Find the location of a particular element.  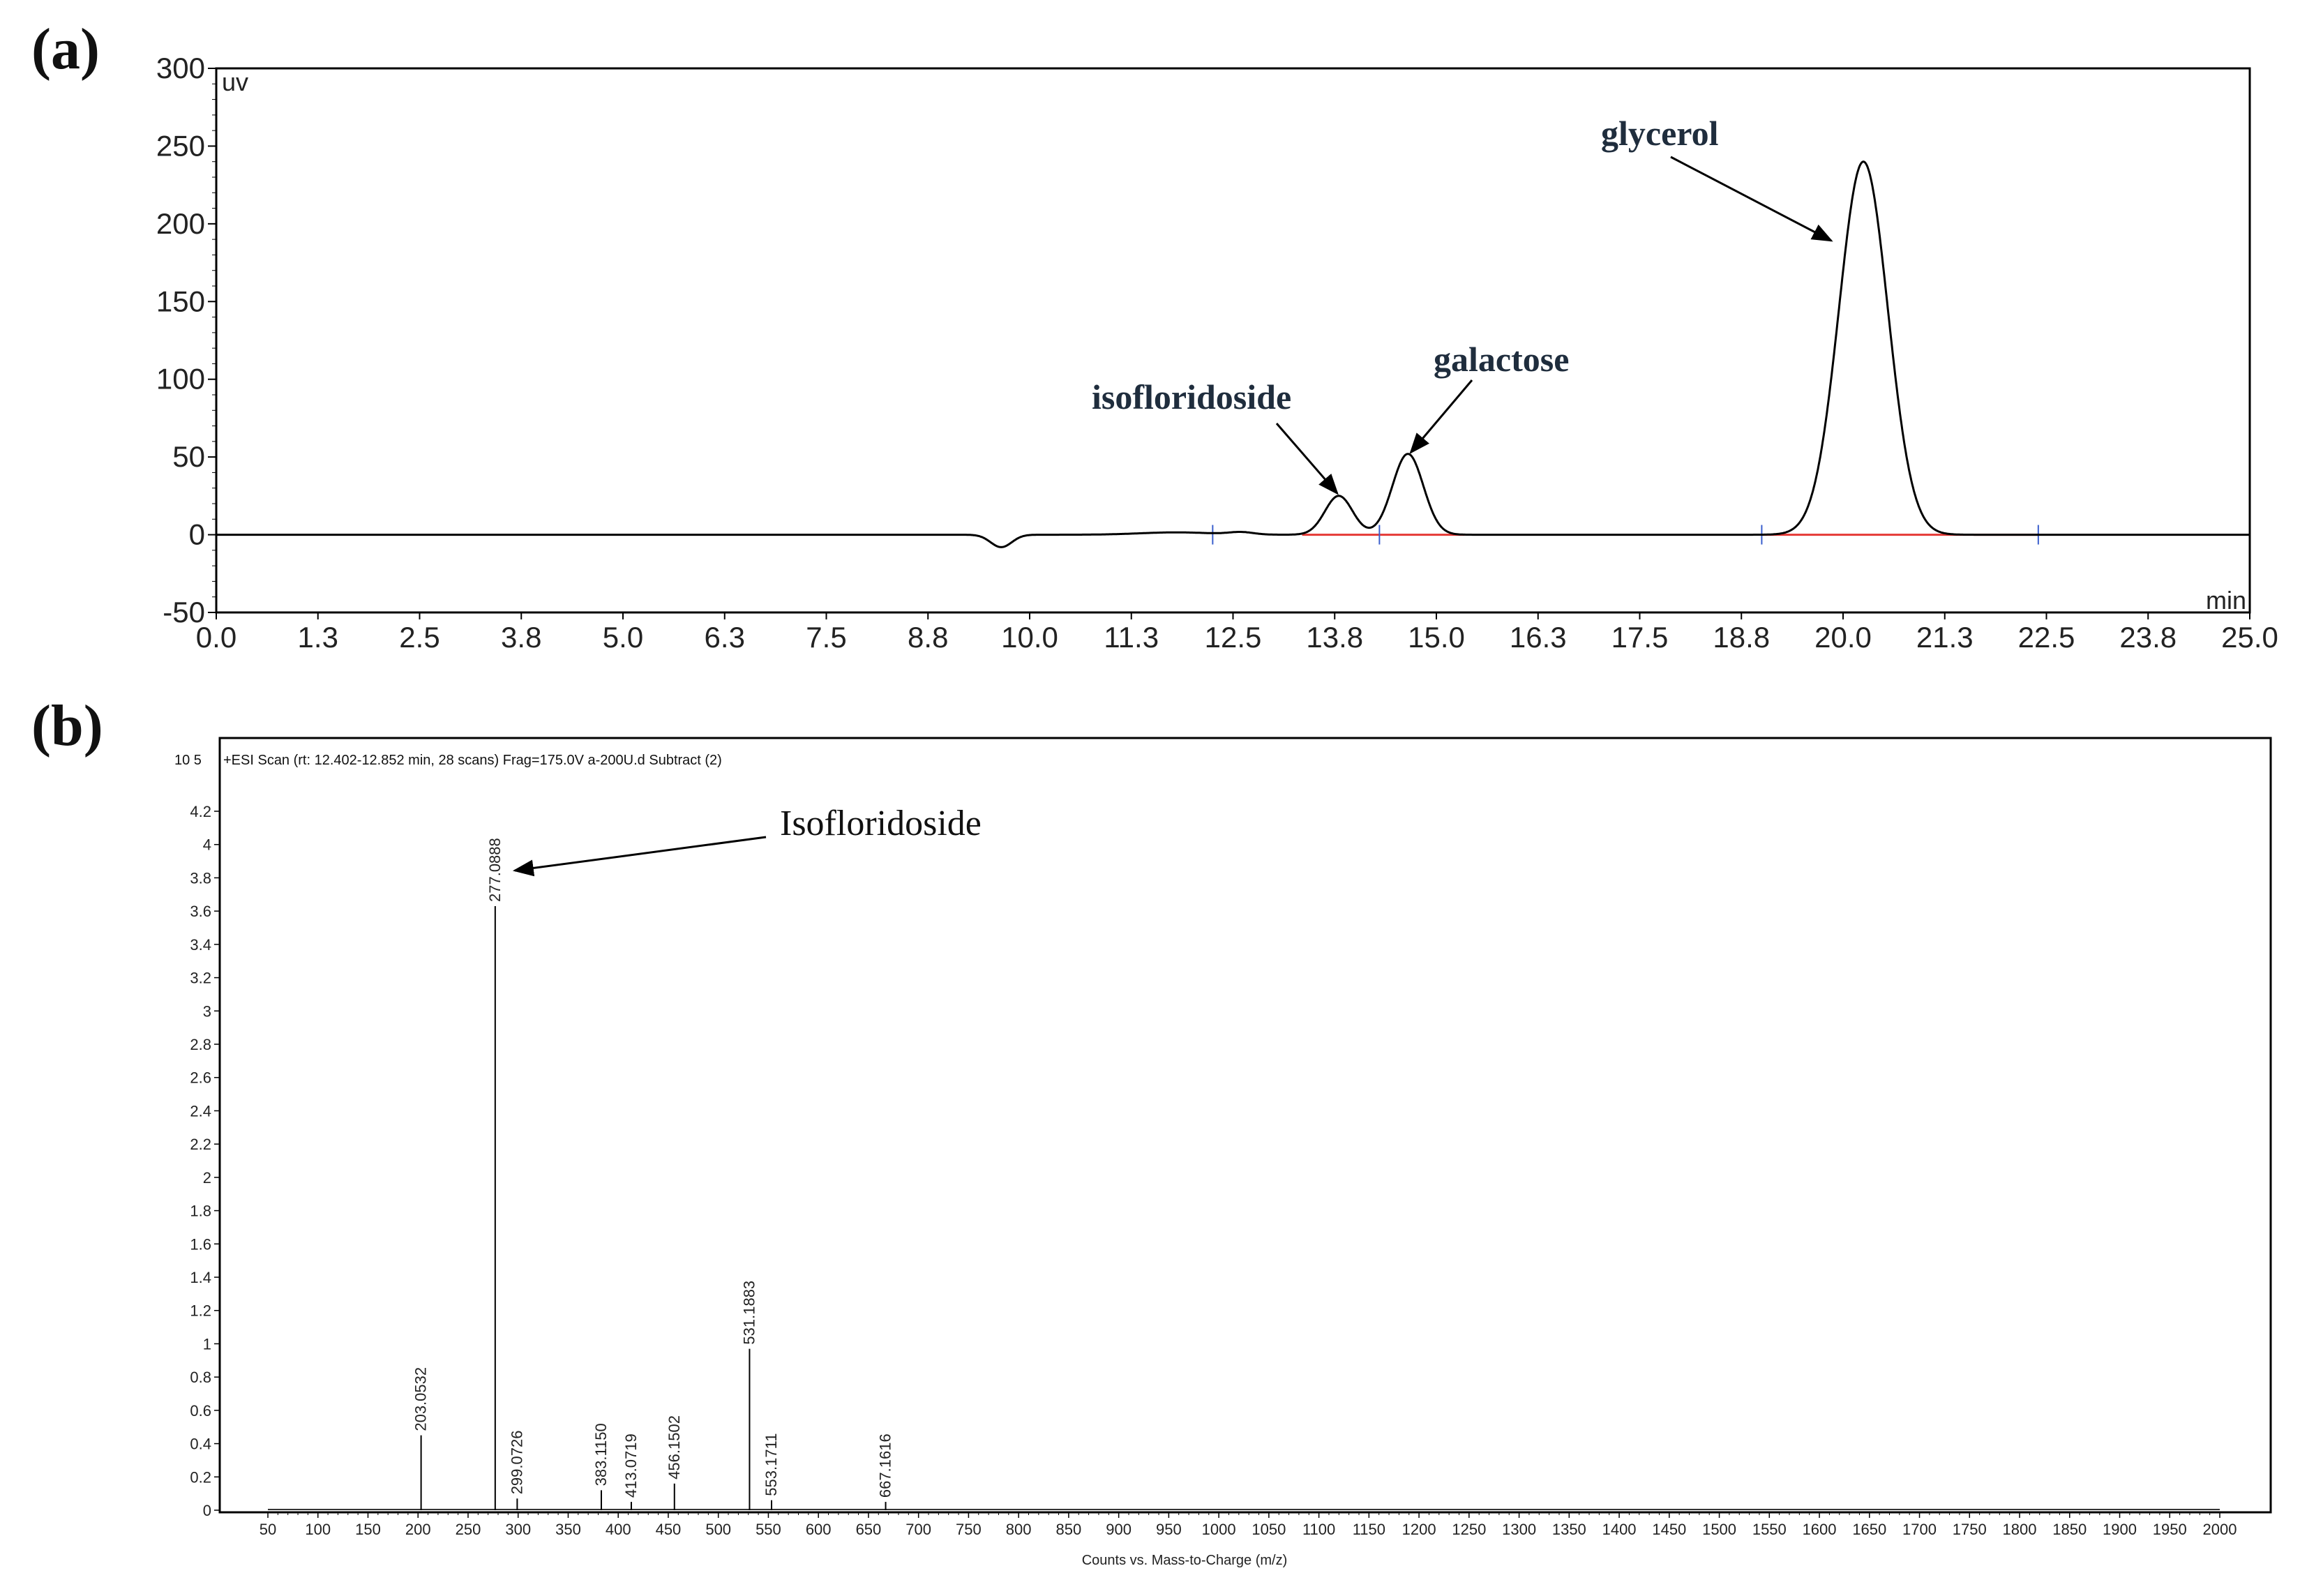

y-tick-label: 4.2 is located at coordinates (201, 811).